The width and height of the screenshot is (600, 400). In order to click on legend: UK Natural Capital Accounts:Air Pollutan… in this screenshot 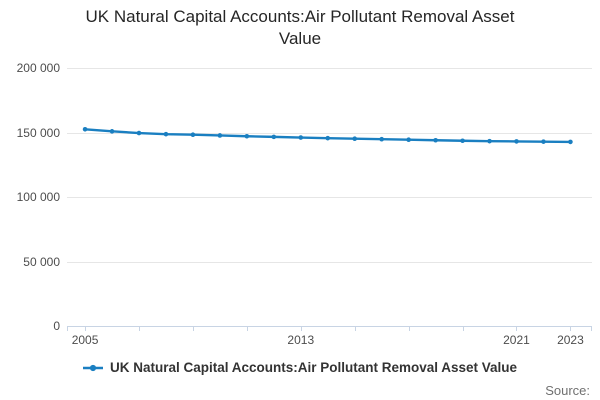, I will do `click(300, 367)`.